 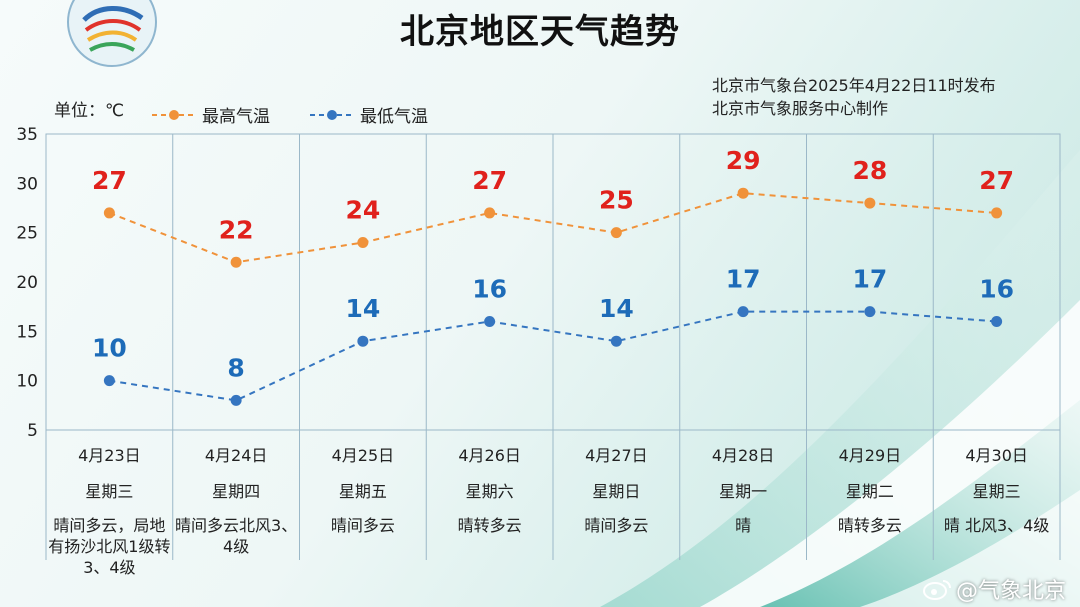 What do you see at coordinates (616, 491) in the screenshot?
I see `weekday-label: 星期日` at bounding box center [616, 491].